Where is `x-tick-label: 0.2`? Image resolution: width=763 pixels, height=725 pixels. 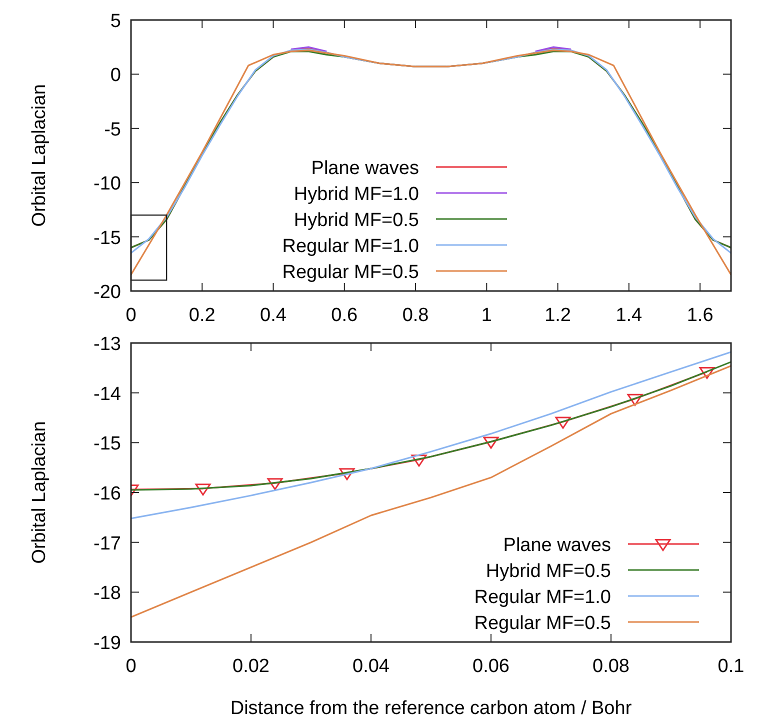 x-tick-label: 0.2 is located at coordinates (202, 315).